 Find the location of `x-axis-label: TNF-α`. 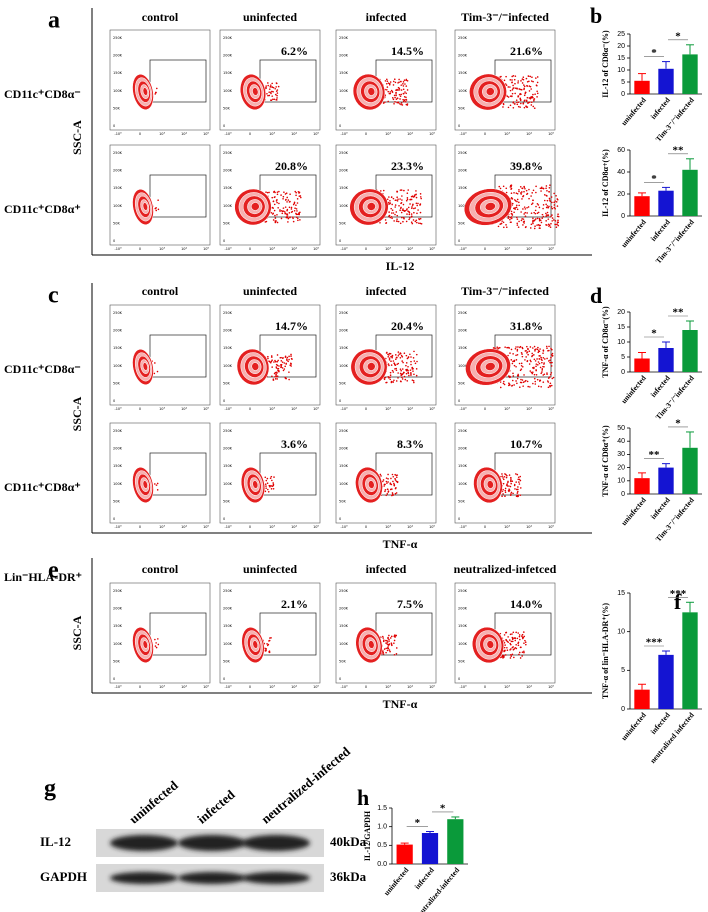

x-axis-label: TNF-α is located at coordinates (400, 544).